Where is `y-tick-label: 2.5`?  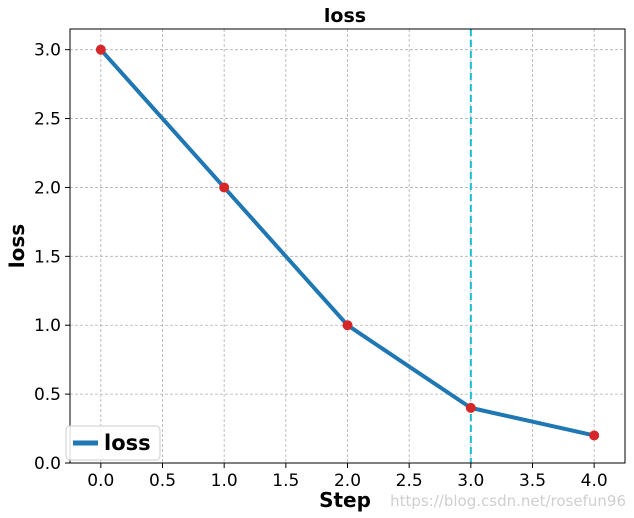
y-tick-label: 2.5 is located at coordinates (47, 120).